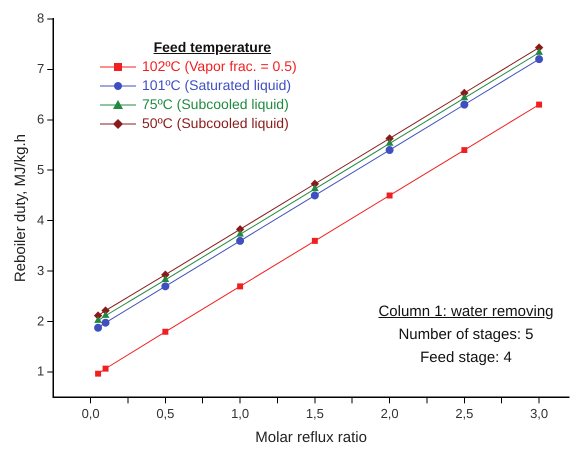  What do you see at coordinates (464, 413) in the screenshot?
I see `x-tick-label: 2,5` at bounding box center [464, 413].